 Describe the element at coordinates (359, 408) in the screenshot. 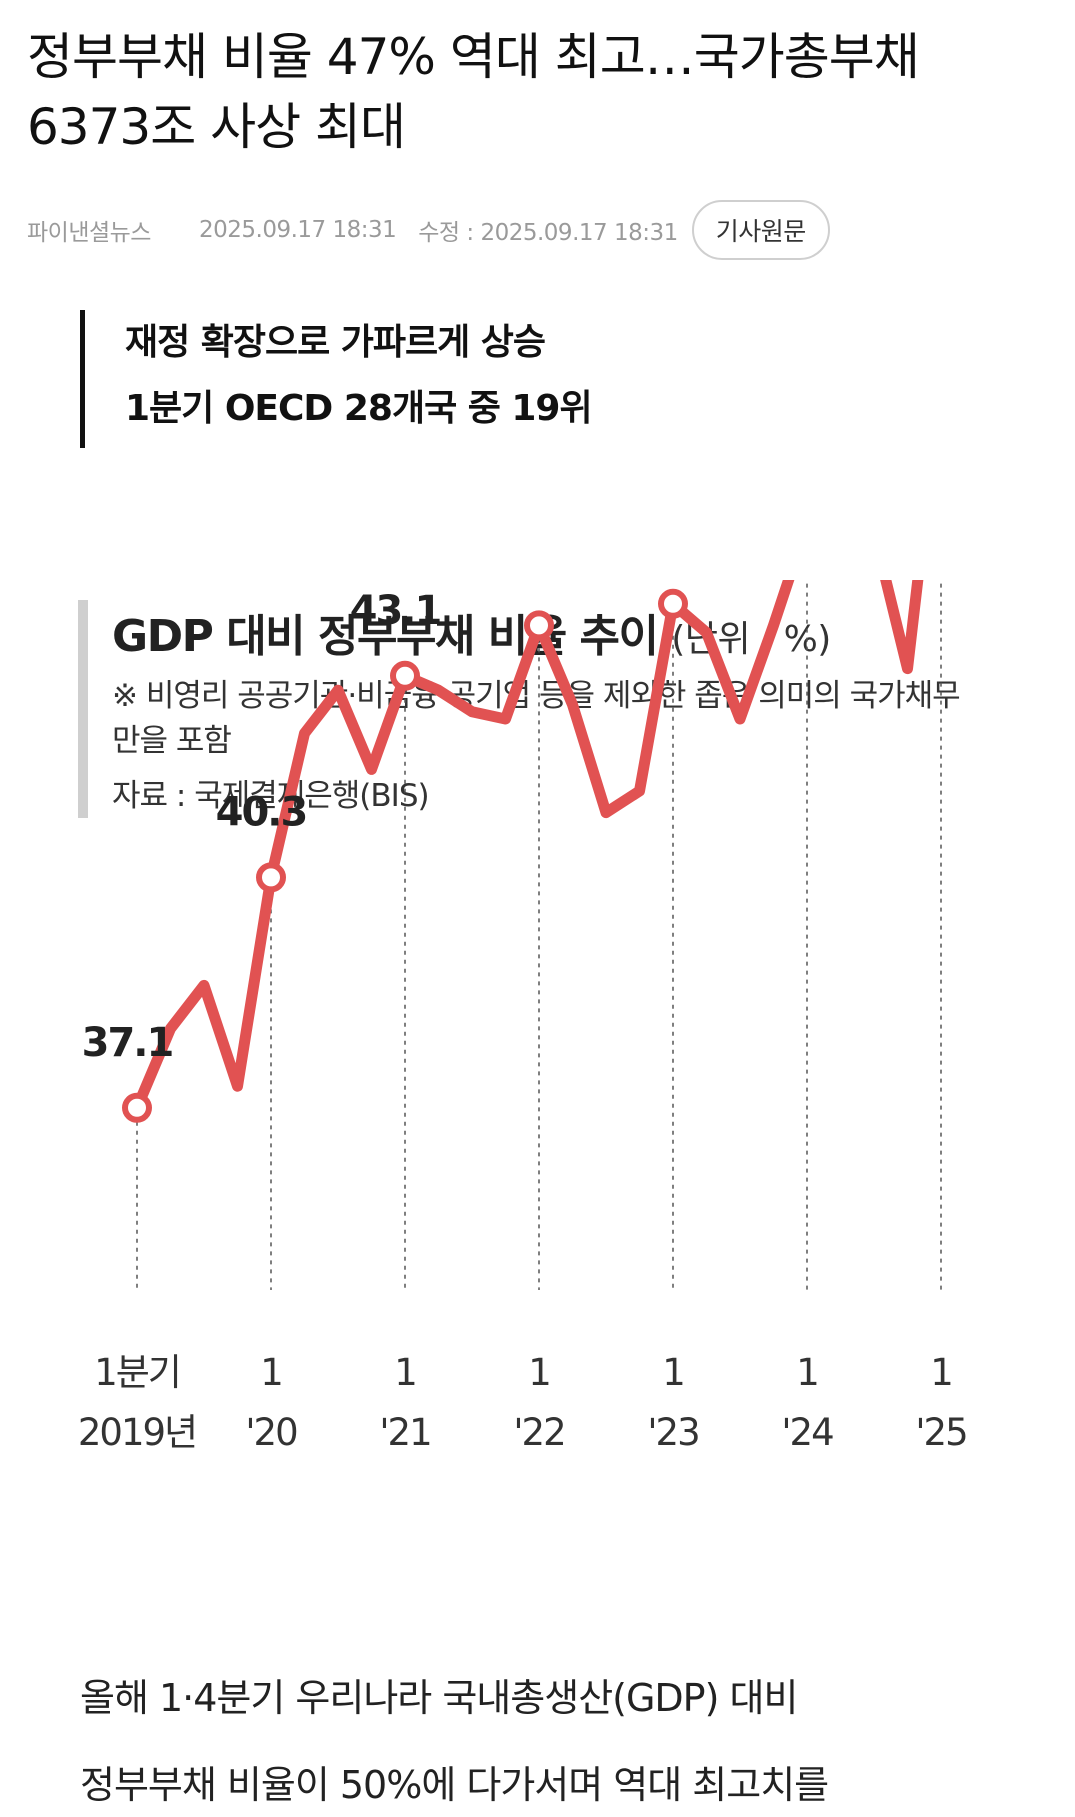

I see `subhead-line-2: 1분기 OECD 28개국 중 19위` at that location.